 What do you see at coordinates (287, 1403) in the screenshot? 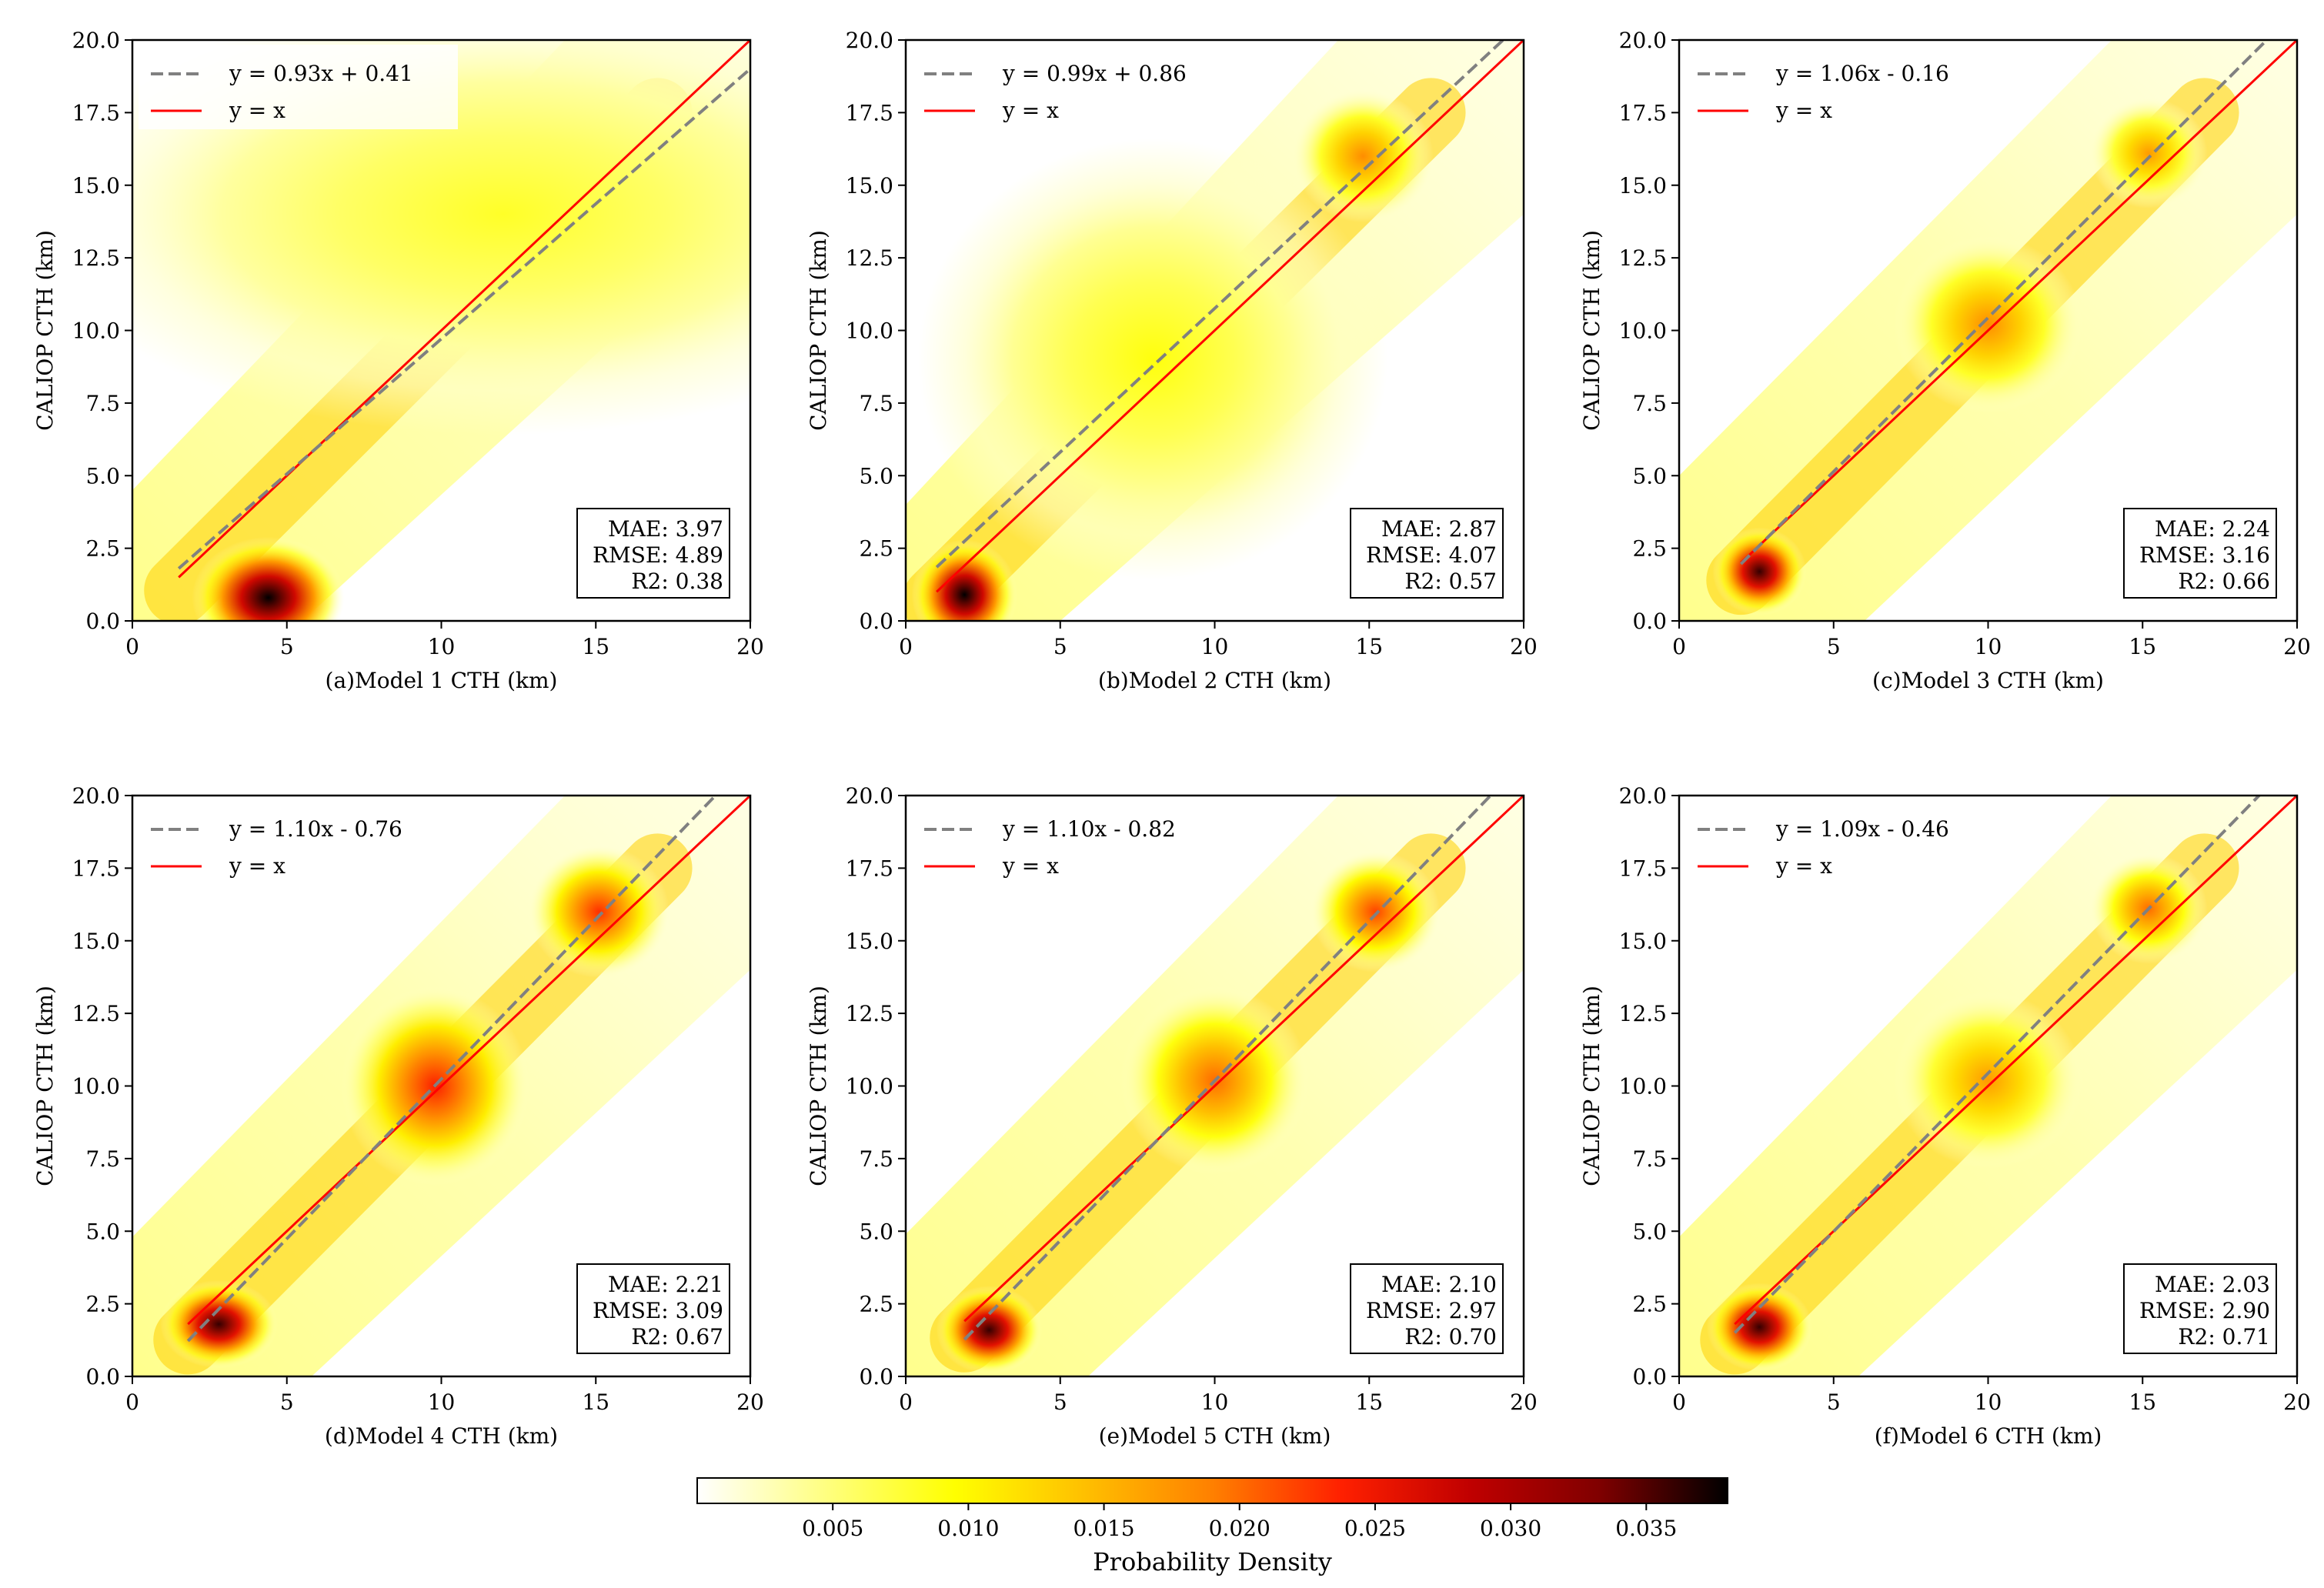
I see `x-tick-label: 5` at bounding box center [287, 1403].